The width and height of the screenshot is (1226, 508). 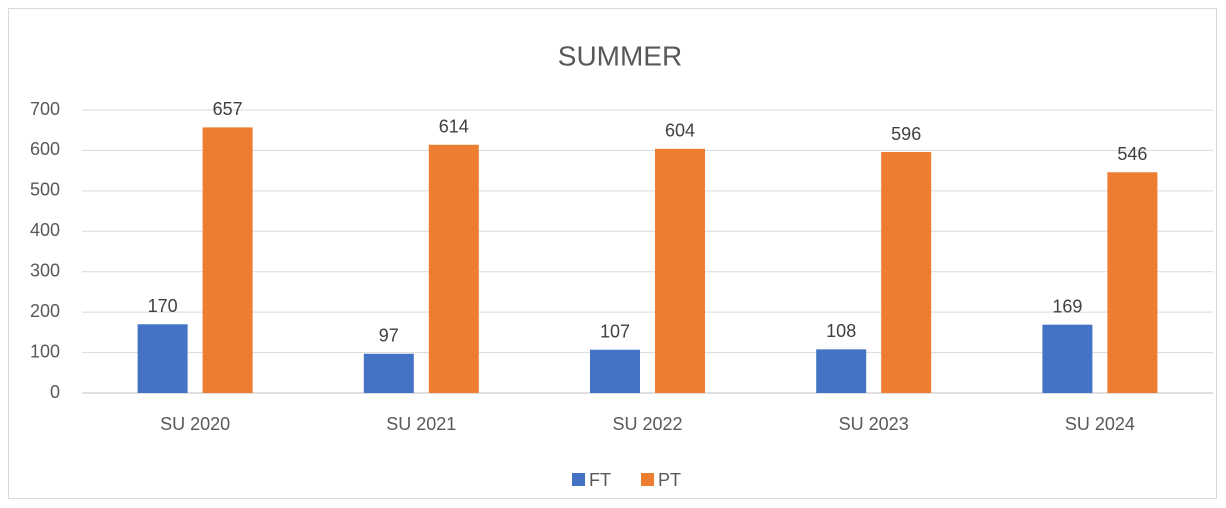 What do you see at coordinates (454, 127) in the screenshot?
I see `data-label: 614` at bounding box center [454, 127].